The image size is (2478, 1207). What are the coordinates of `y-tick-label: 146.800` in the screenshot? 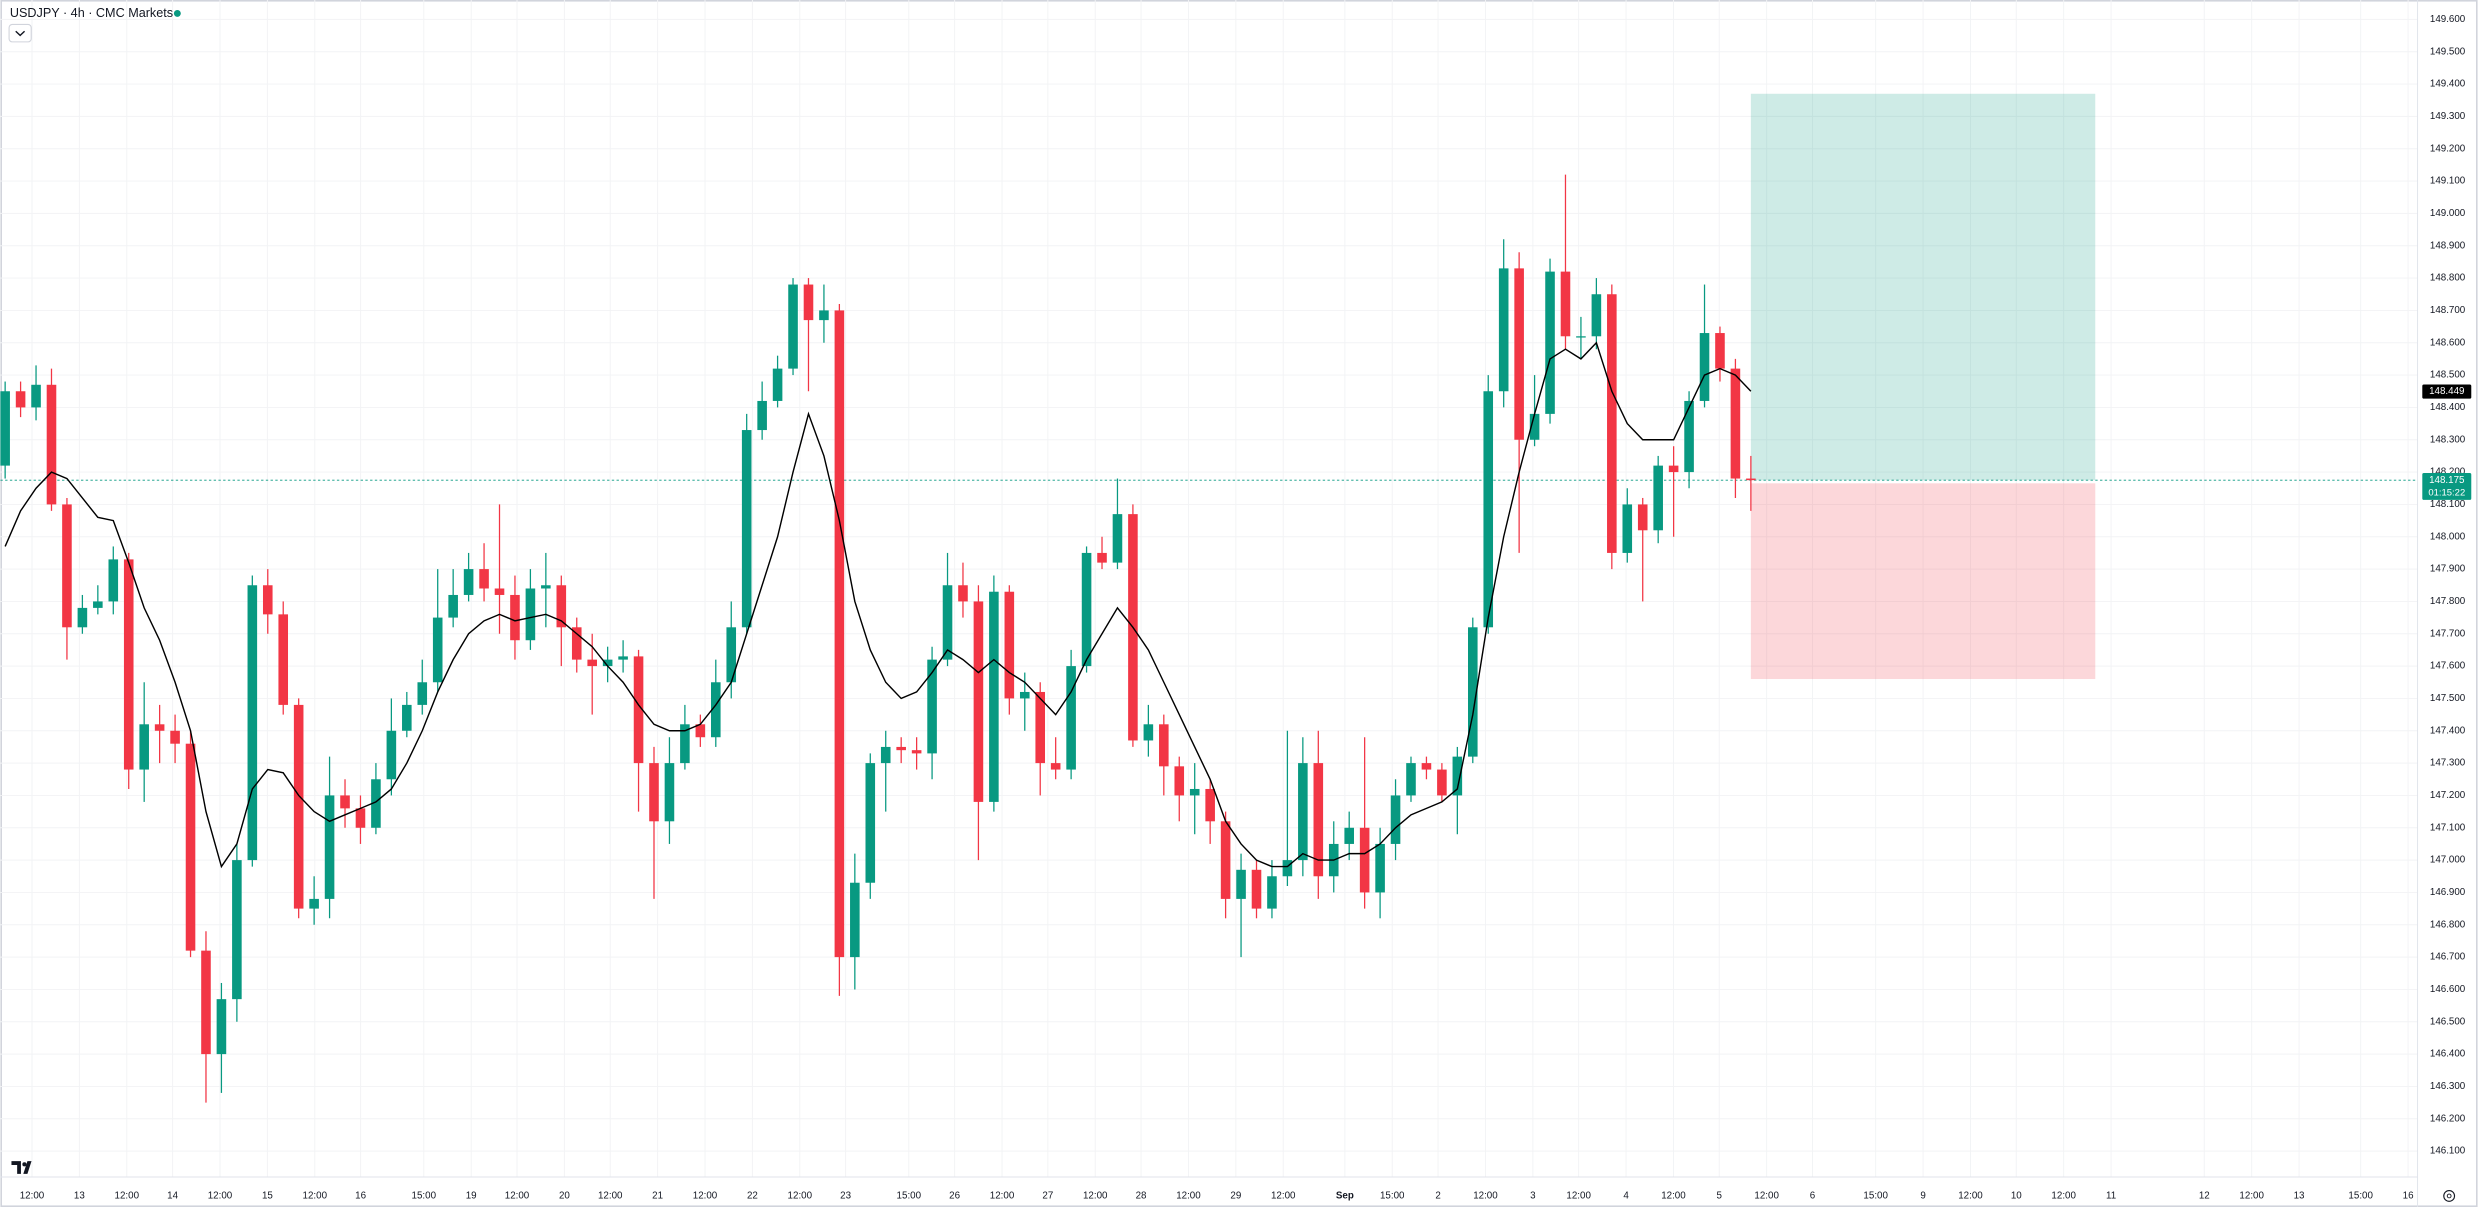 It's located at (2448, 924).